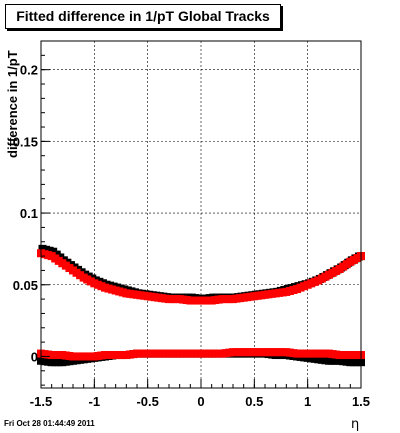  I want to click on y-axis-label: difference in 1/pT, so click(12, 104).